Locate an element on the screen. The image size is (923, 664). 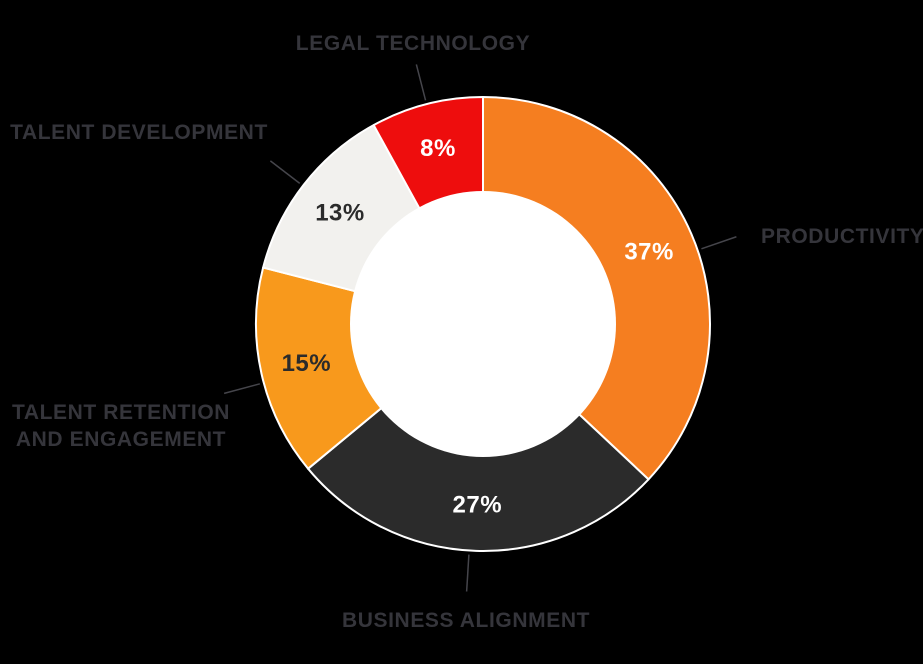
donut-hole is located at coordinates (483, 324).